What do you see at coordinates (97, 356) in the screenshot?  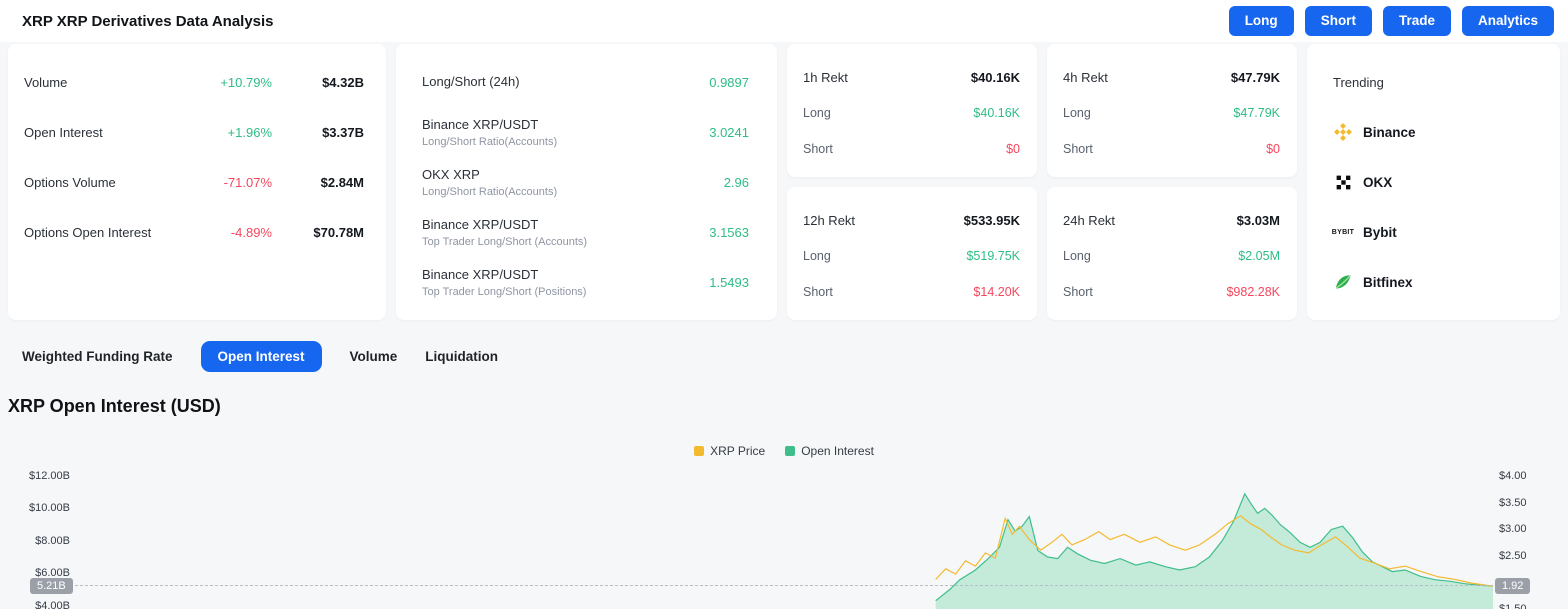 I see `tab-weighted-funding-rate: Weighted Funding Rate` at bounding box center [97, 356].